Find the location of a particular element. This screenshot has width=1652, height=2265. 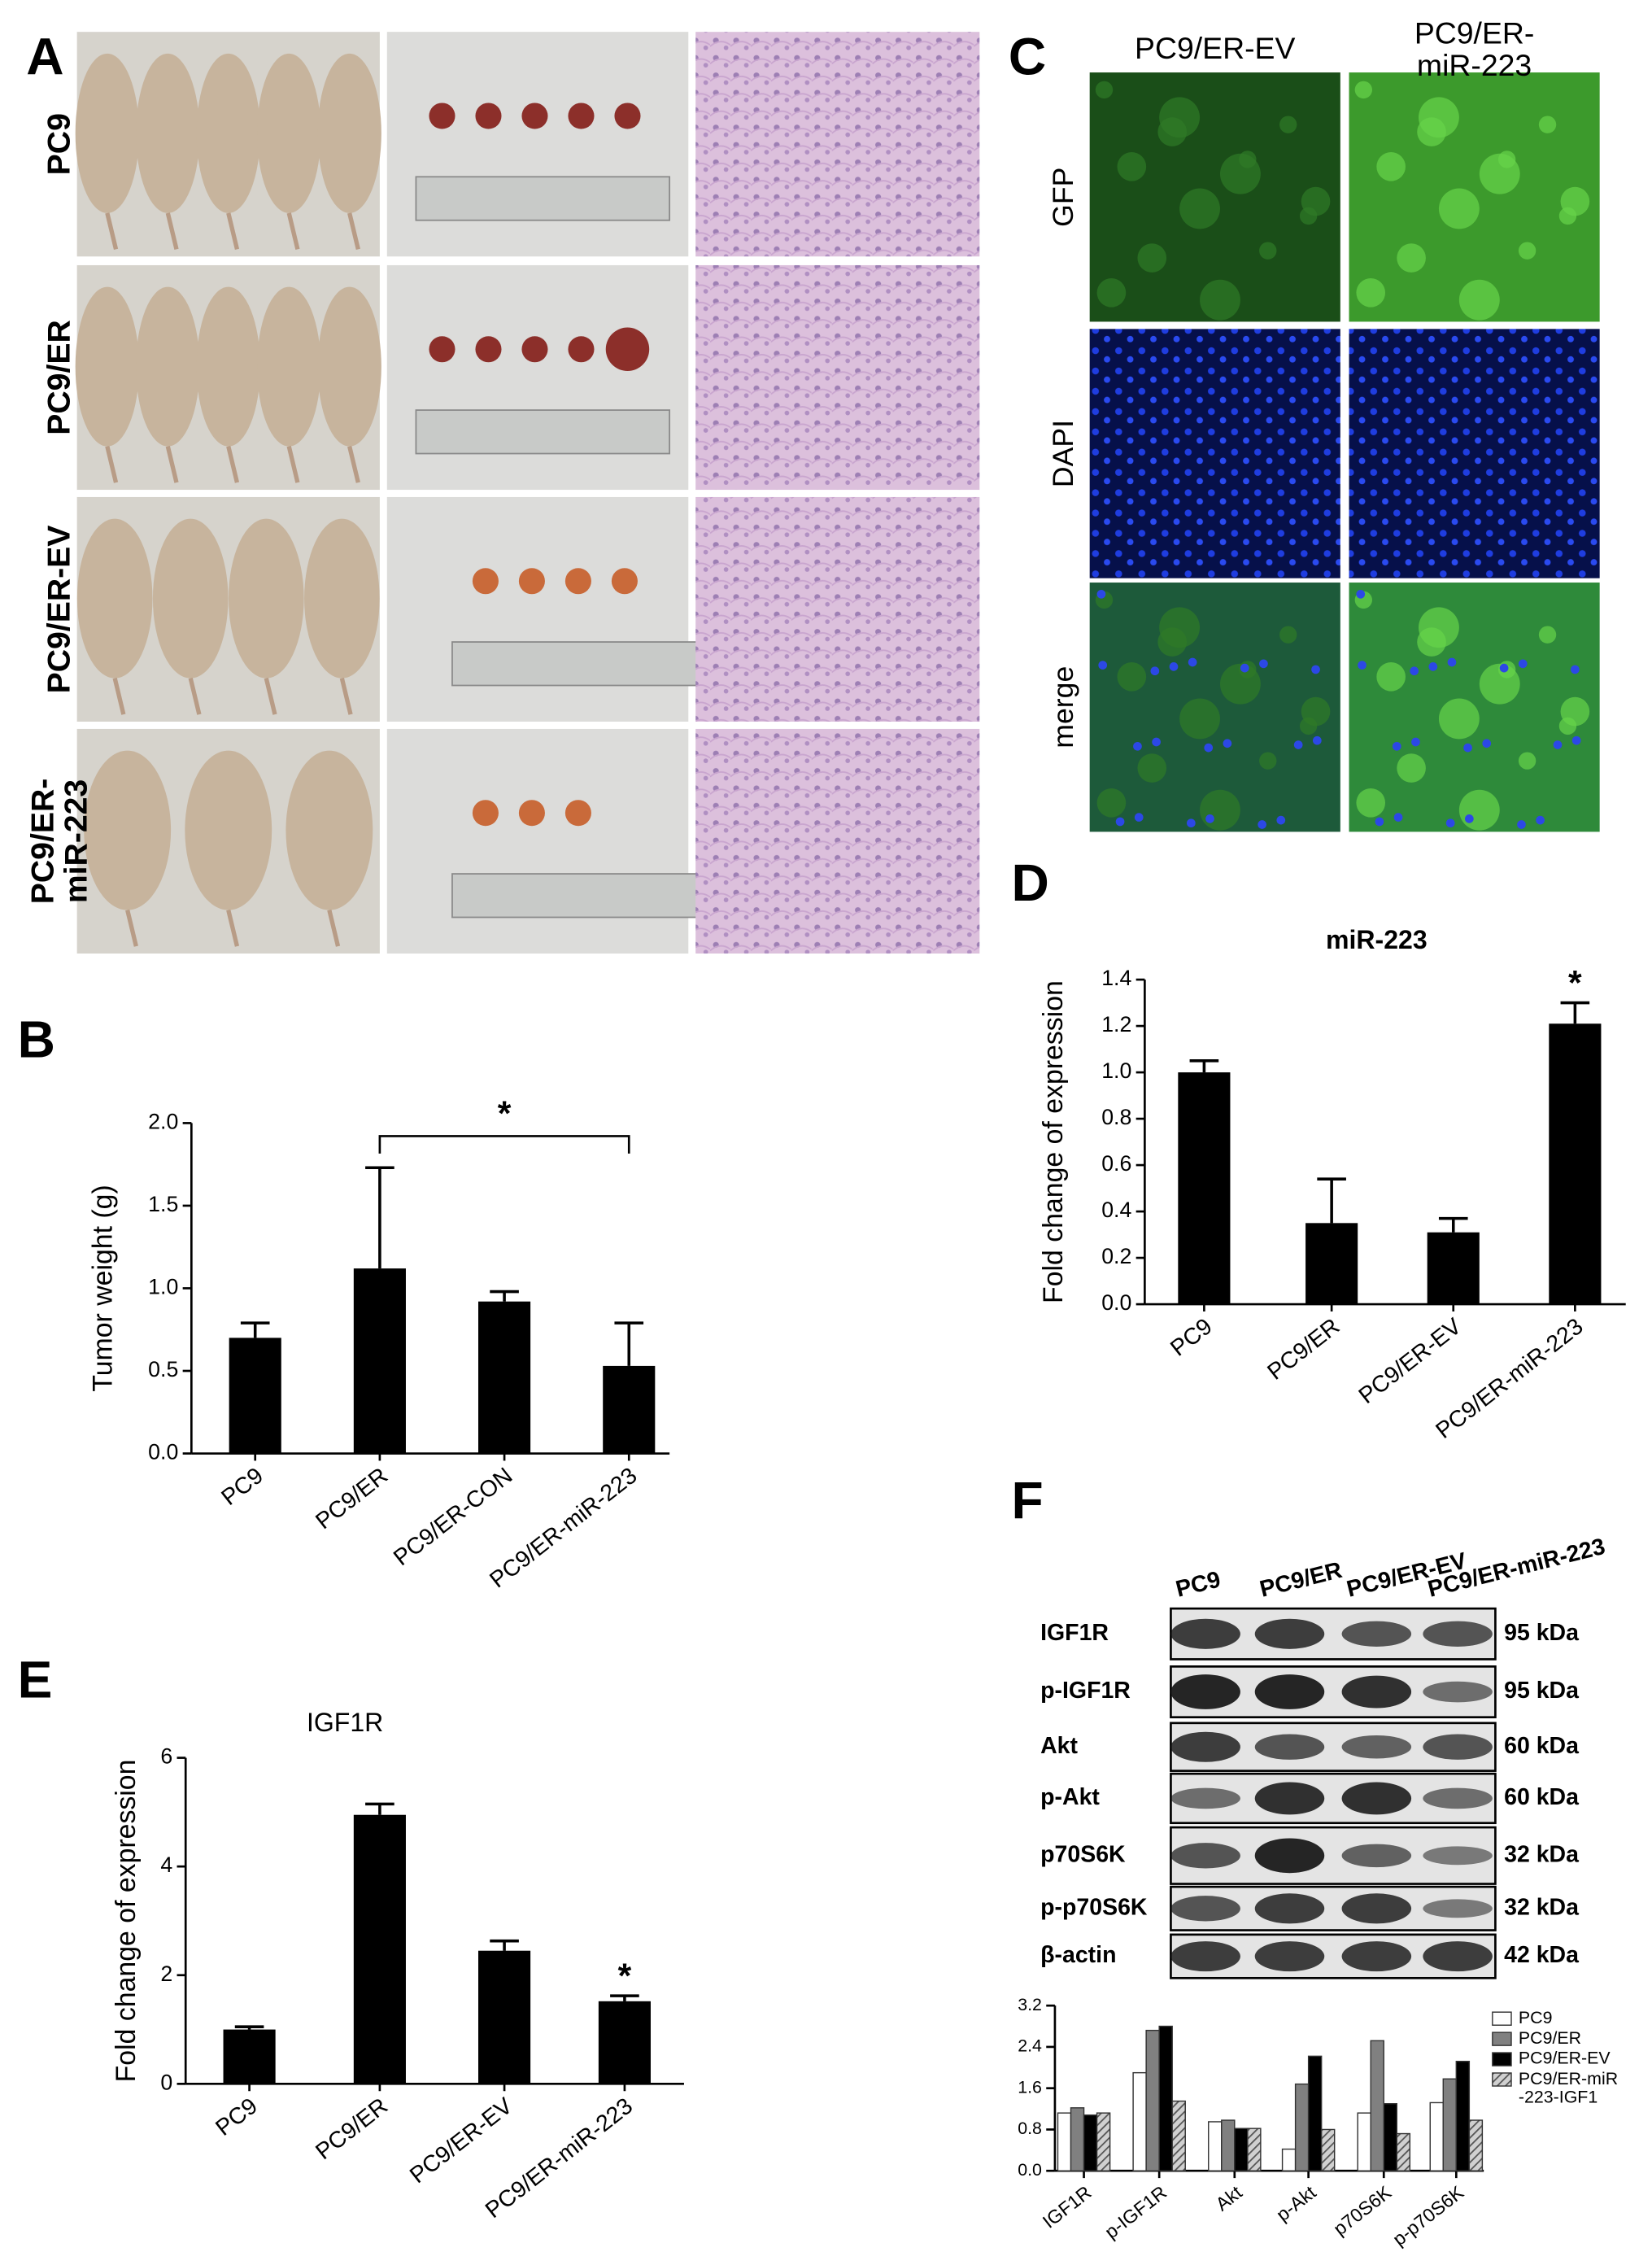

panel-label: B is located at coordinates (36, 1039).